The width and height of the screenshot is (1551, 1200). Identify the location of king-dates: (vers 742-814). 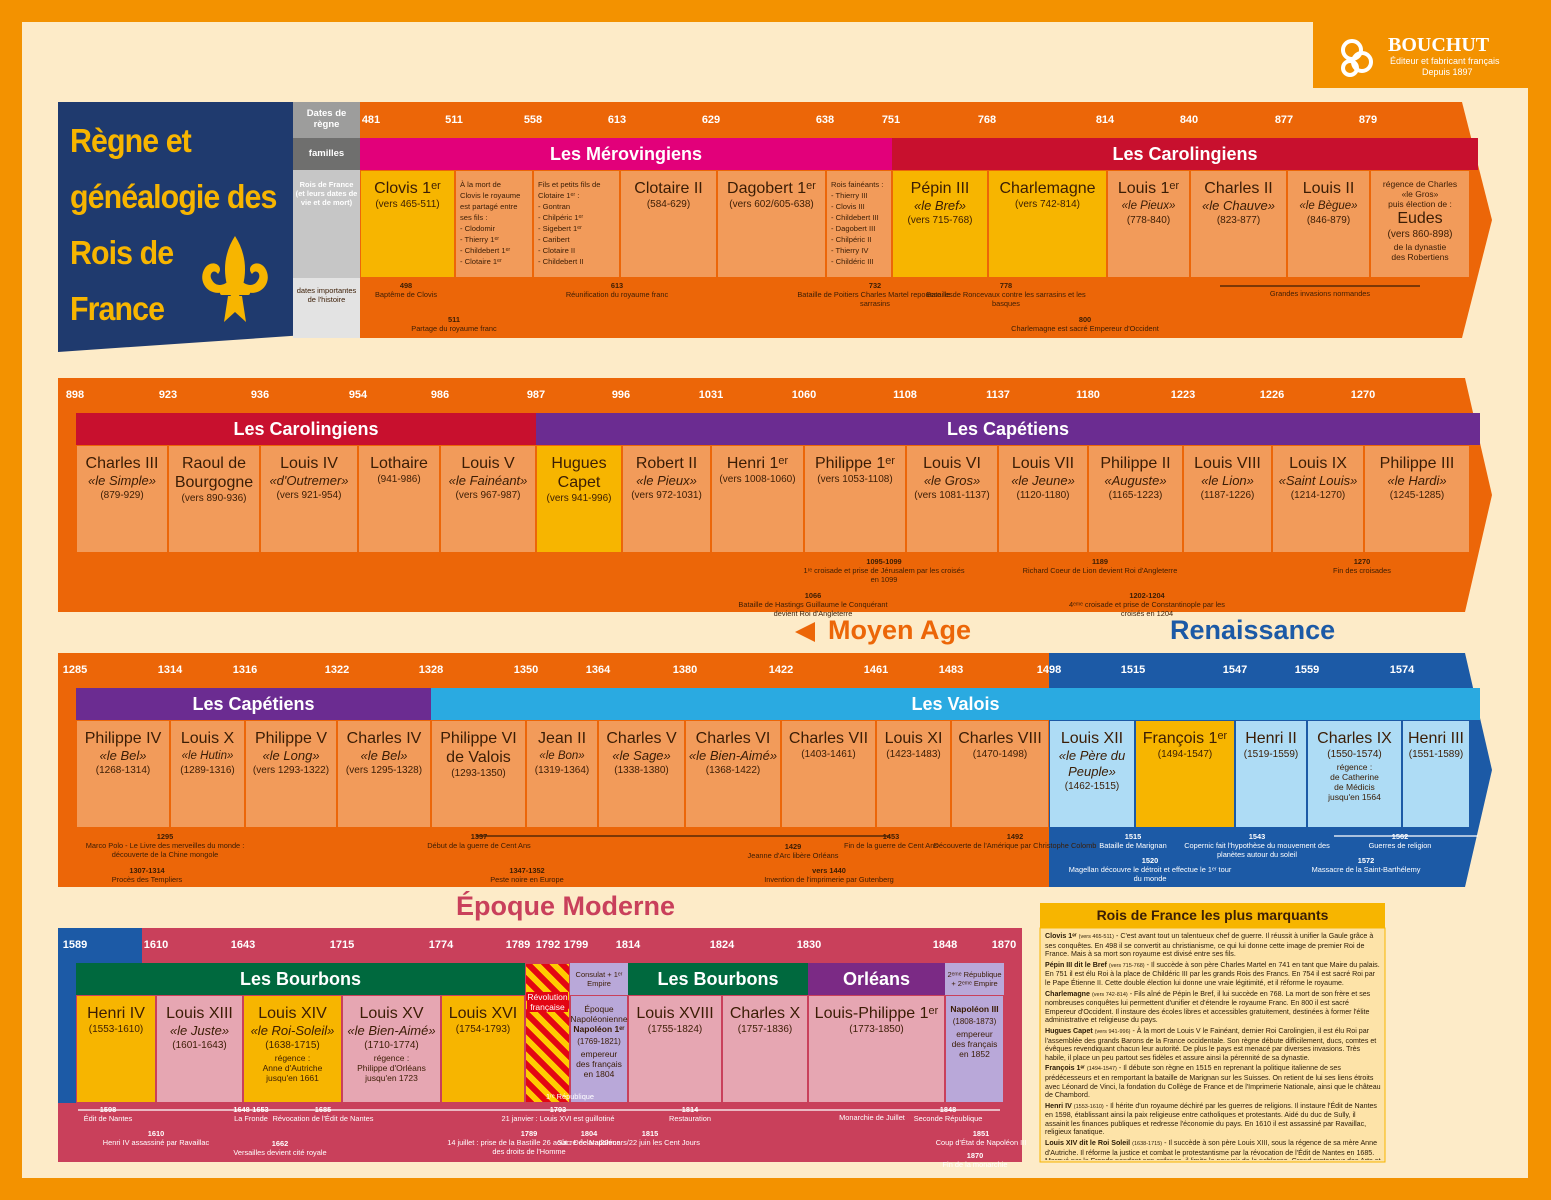
(1047, 204).